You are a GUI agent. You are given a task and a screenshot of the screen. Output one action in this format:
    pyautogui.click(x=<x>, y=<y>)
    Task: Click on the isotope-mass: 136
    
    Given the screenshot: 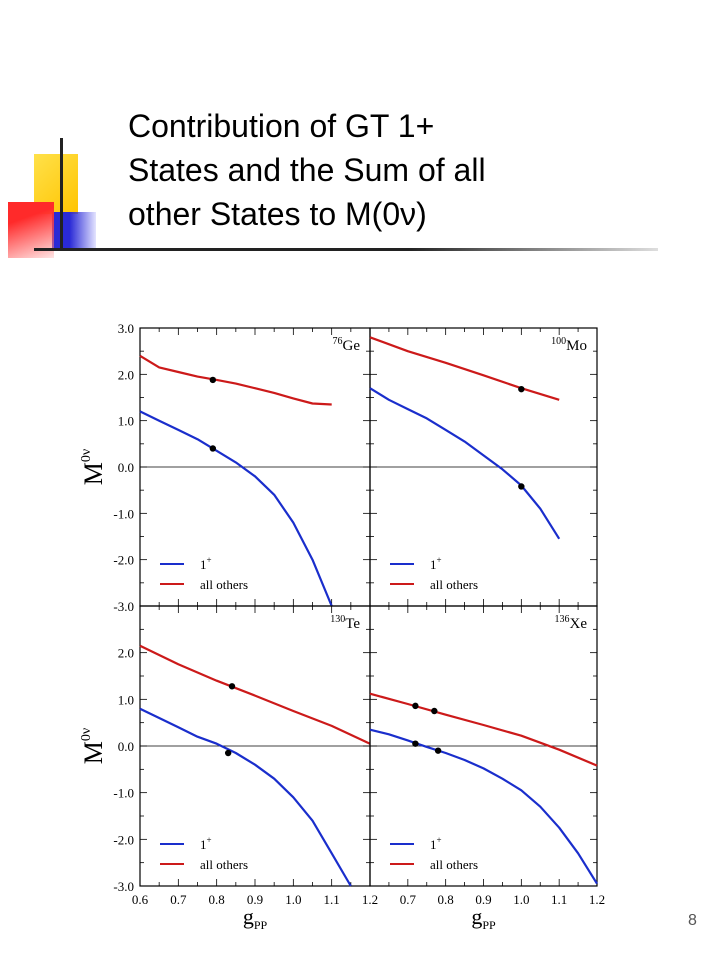 What is the action you would take?
    pyautogui.click(x=562, y=619)
    